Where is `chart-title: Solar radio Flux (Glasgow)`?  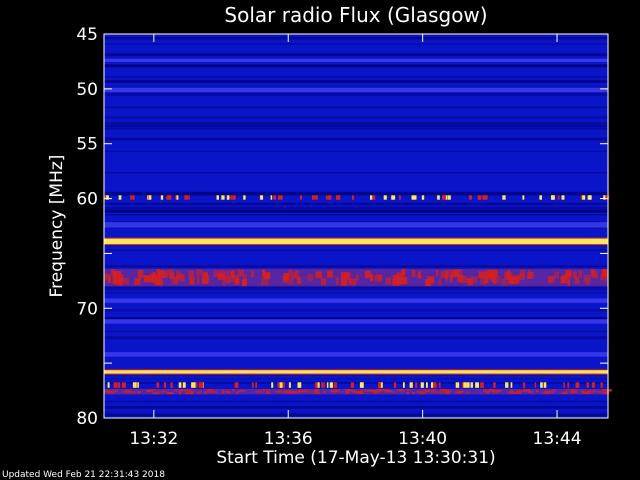 chart-title: Solar radio Flux (Glasgow) is located at coordinates (355, 15).